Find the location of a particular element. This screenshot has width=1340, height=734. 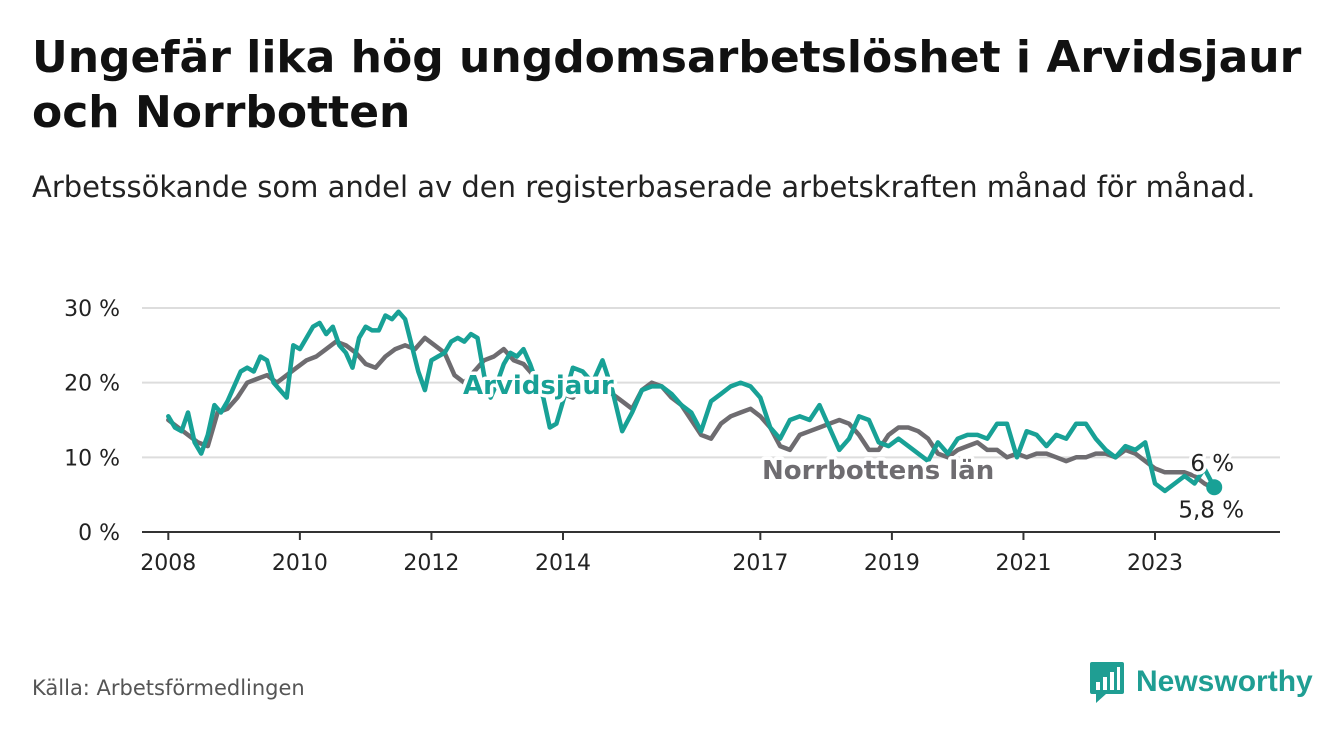

source-note: Källa: Arbetsförmedlingen is located at coordinates (168, 688).